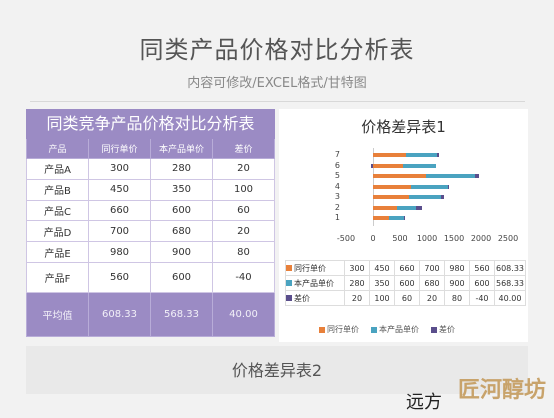 The image size is (554, 418). What do you see at coordinates (150, 211) in the screenshot?
I see `table-row: 产品C 660 600 60` at bounding box center [150, 211].